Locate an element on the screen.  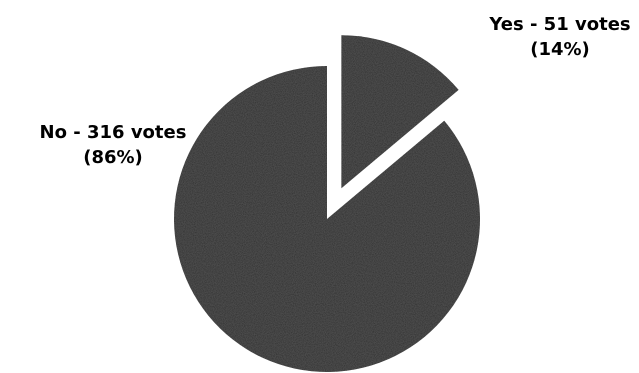
no-slice-percent: (86%) is located at coordinates (113, 157).